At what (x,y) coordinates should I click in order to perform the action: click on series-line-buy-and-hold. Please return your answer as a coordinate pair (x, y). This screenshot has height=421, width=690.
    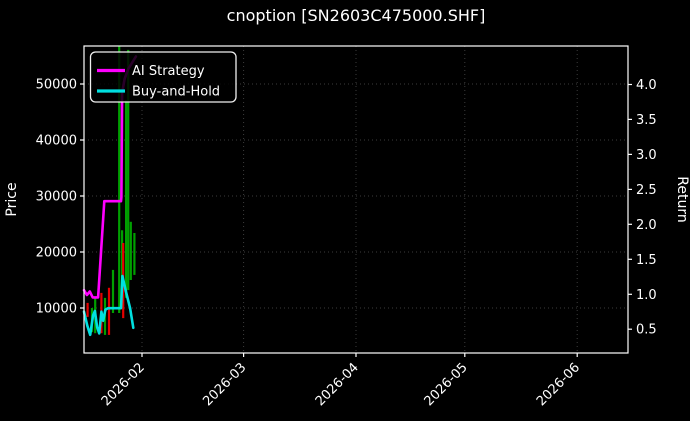
    Looking at the image, I should click on (108, 305).